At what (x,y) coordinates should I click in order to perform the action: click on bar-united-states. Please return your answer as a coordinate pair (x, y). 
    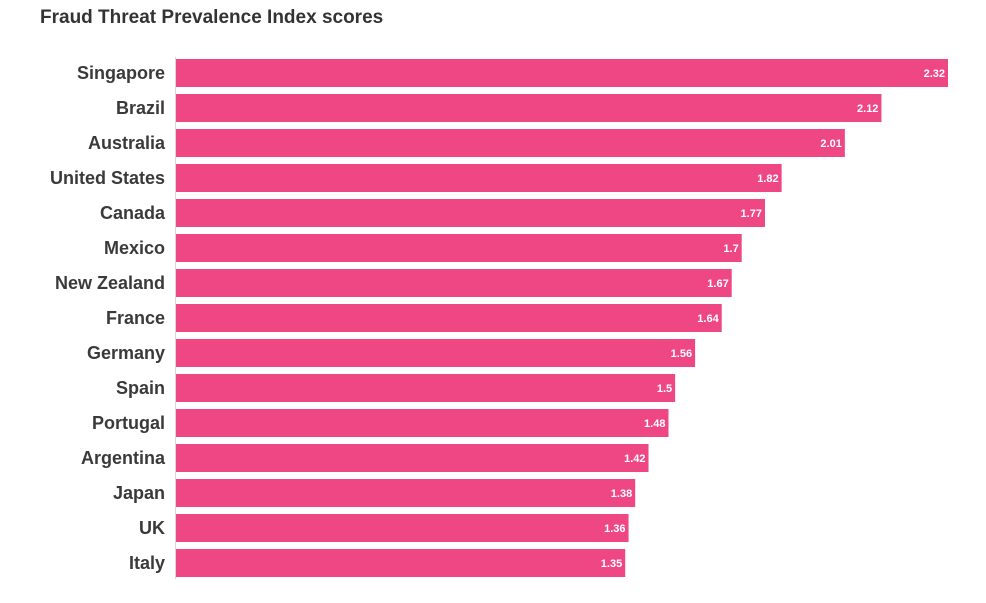
    Looking at the image, I should click on (479, 178).